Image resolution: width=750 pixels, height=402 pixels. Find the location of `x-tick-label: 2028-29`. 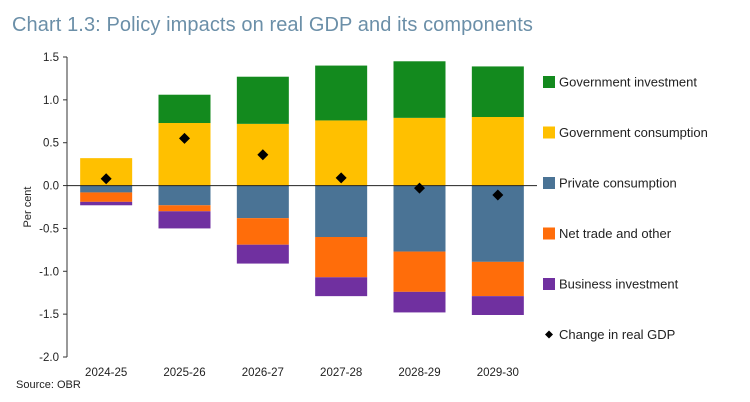

x-tick-label: 2028-29 is located at coordinates (419, 373).